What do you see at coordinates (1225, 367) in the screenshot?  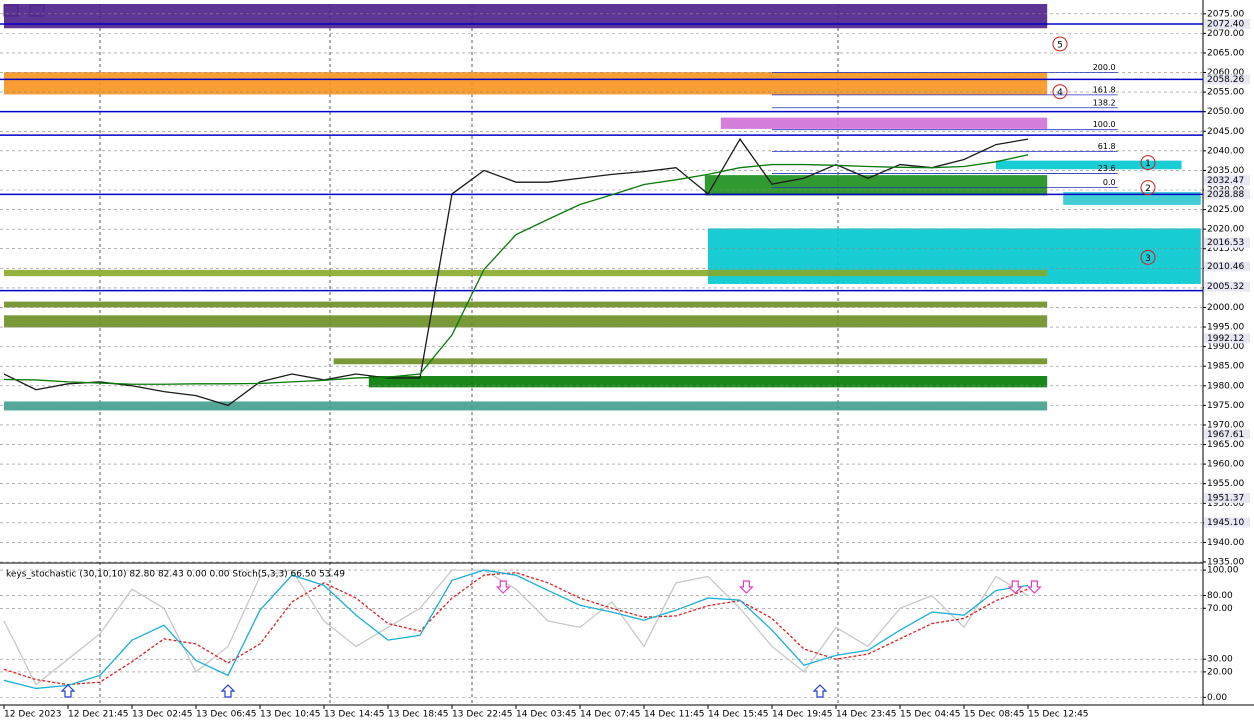 I see `y-tick-label: 1985.00` at bounding box center [1225, 367].